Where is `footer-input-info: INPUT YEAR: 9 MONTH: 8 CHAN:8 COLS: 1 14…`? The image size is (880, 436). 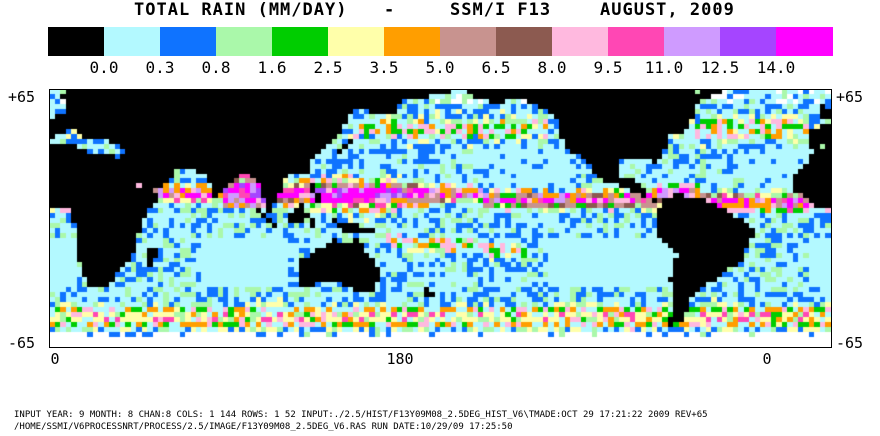
footer-input-info: INPUT YEAR: 9 MONTH: 8 CHAN:8 COLS: 1 14… is located at coordinates (361, 415).